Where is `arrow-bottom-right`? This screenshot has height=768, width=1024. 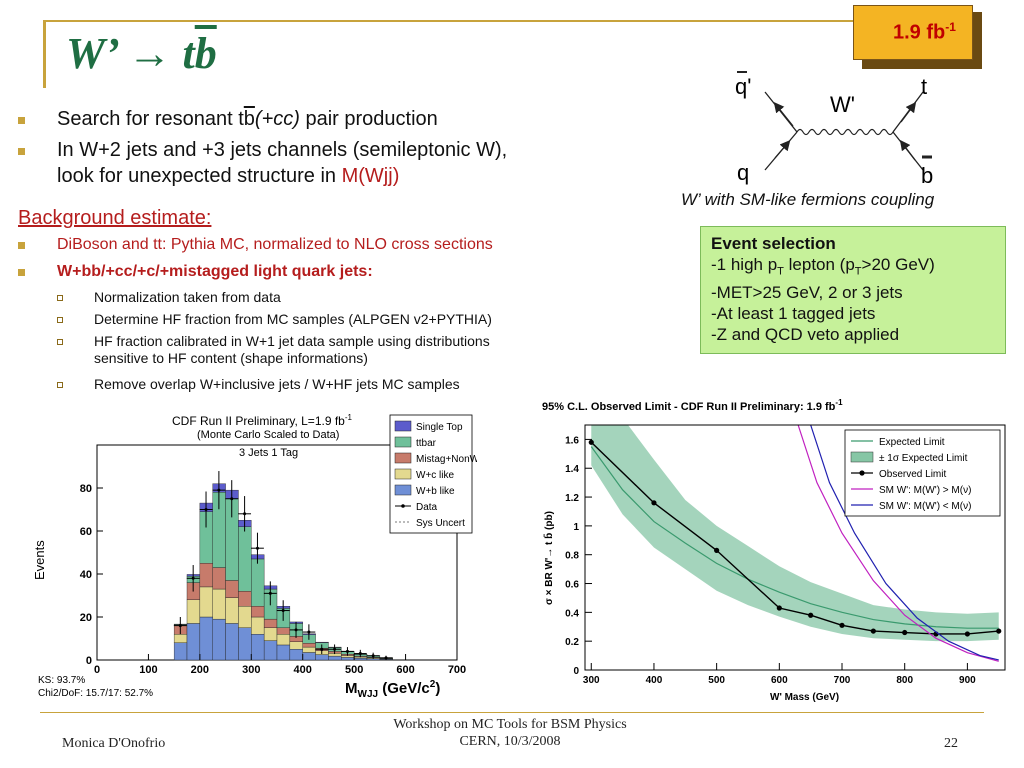 arrow-bottom-right is located at coordinates (907, 150).